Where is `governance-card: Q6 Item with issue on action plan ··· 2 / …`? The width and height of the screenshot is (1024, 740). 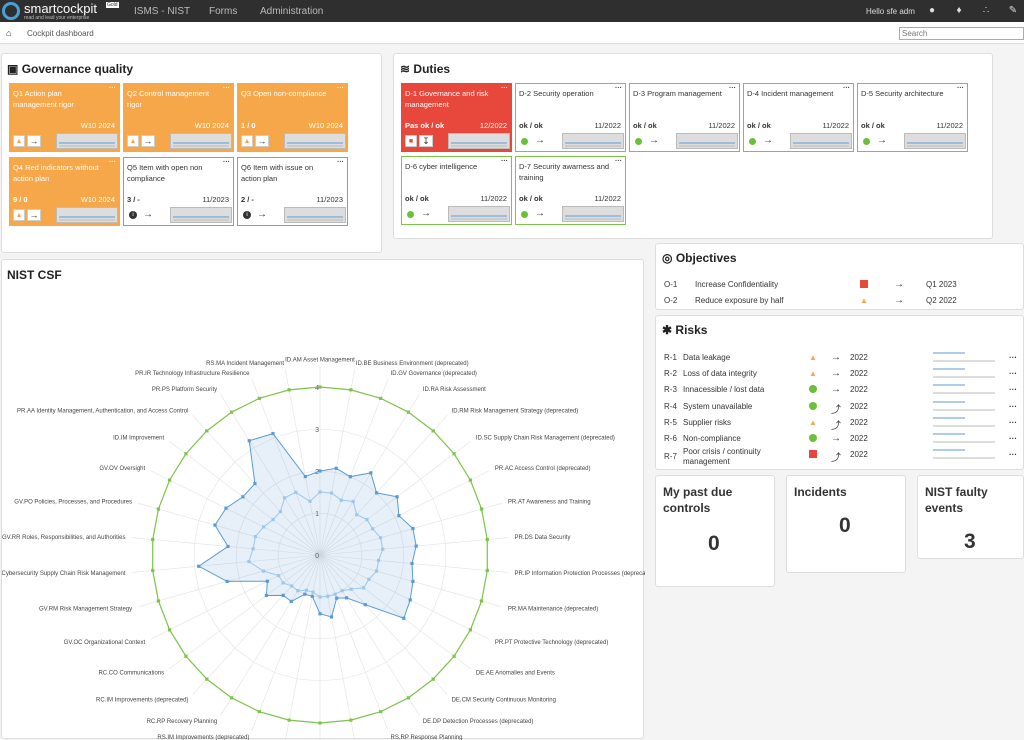
governance-card: Q6 Item with issue on action plan ··· 2 / … is located at coordinates (292, 191).